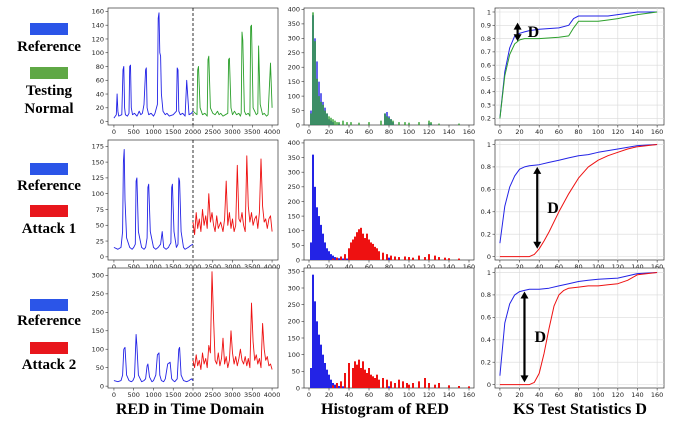  What do you see at coordinates (486, 79) in the screenshot?
I see `y-tick-label: 0.5` at bounding box center [486, 79].